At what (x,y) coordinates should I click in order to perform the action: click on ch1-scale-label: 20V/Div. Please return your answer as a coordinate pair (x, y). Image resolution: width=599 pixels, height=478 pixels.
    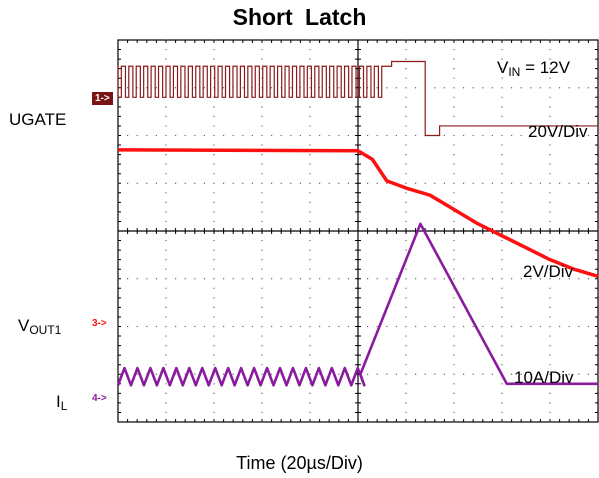
    Looking at the image, I should click on (558, 131).